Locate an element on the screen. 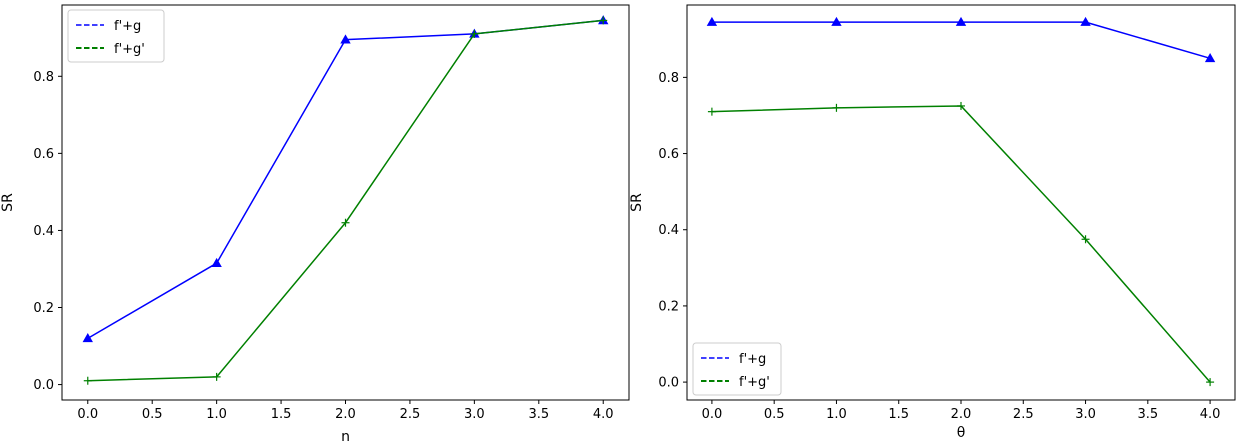 The image size is (1245, 447). x-axis-label: n is located at coordinates (345, 437).